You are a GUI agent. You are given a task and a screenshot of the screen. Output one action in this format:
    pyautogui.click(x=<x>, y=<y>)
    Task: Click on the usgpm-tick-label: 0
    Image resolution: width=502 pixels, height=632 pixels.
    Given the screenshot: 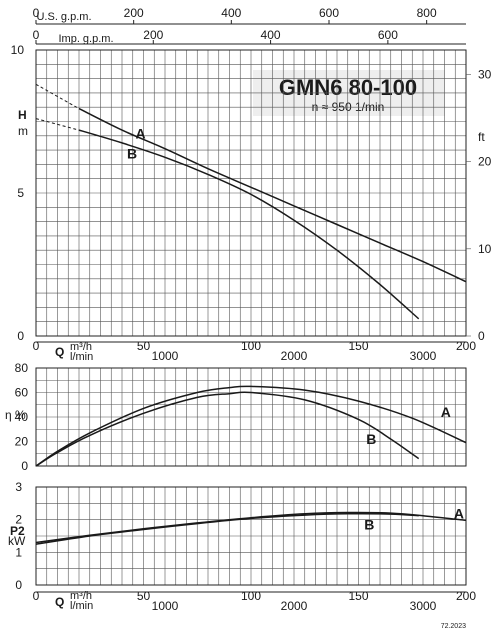 What is the action you would take?
    pyautogui.click(x=36, y=13)
    